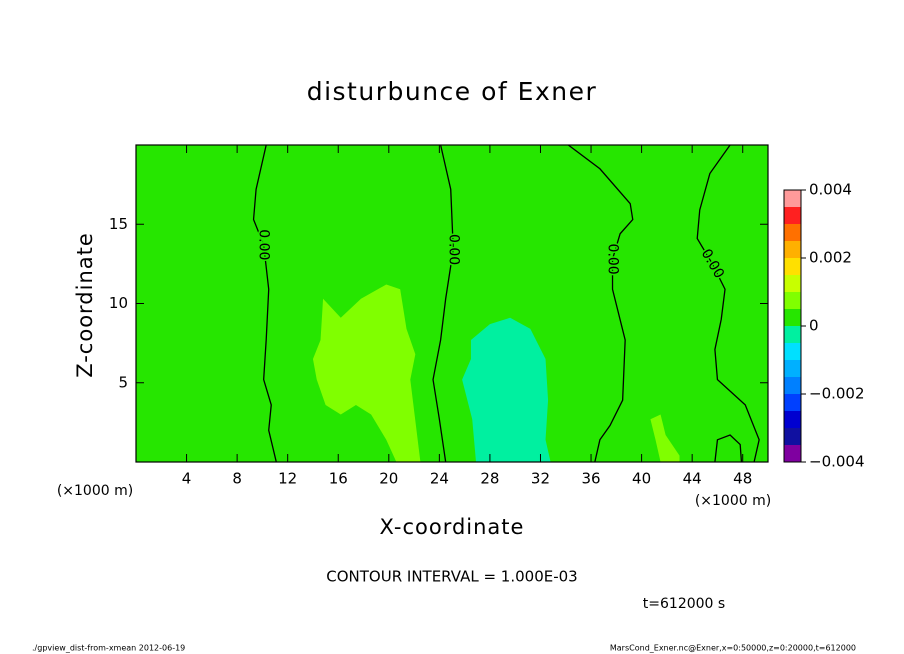 Image resolution: width=904 pixels, height=654 pixels. Describe the element at coordinates (452, 527) in the screenshot. I see `x-axis-label: X-coordinate` at that location.